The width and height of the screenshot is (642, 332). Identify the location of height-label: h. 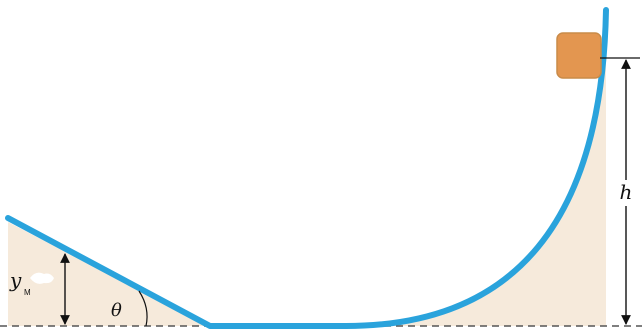
(626, 192).